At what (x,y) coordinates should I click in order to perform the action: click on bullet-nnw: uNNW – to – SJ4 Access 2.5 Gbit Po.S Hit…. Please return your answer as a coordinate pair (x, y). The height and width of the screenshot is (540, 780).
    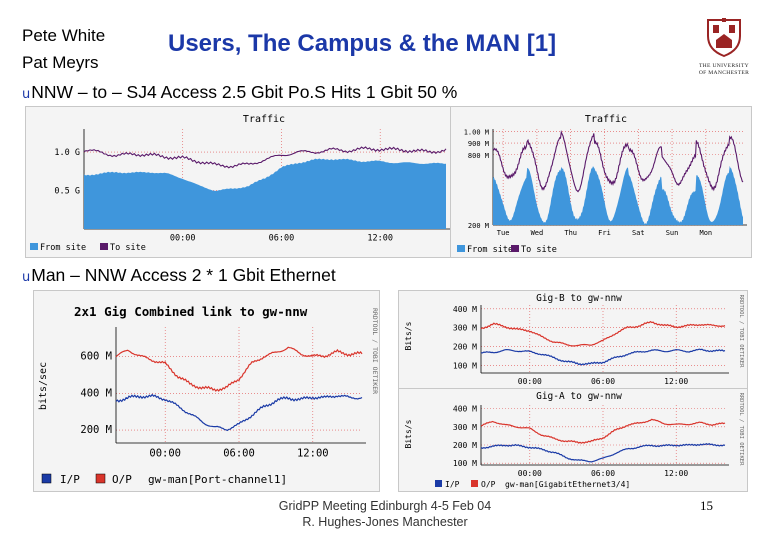
    Looking at the image, I should click on (239, 92).